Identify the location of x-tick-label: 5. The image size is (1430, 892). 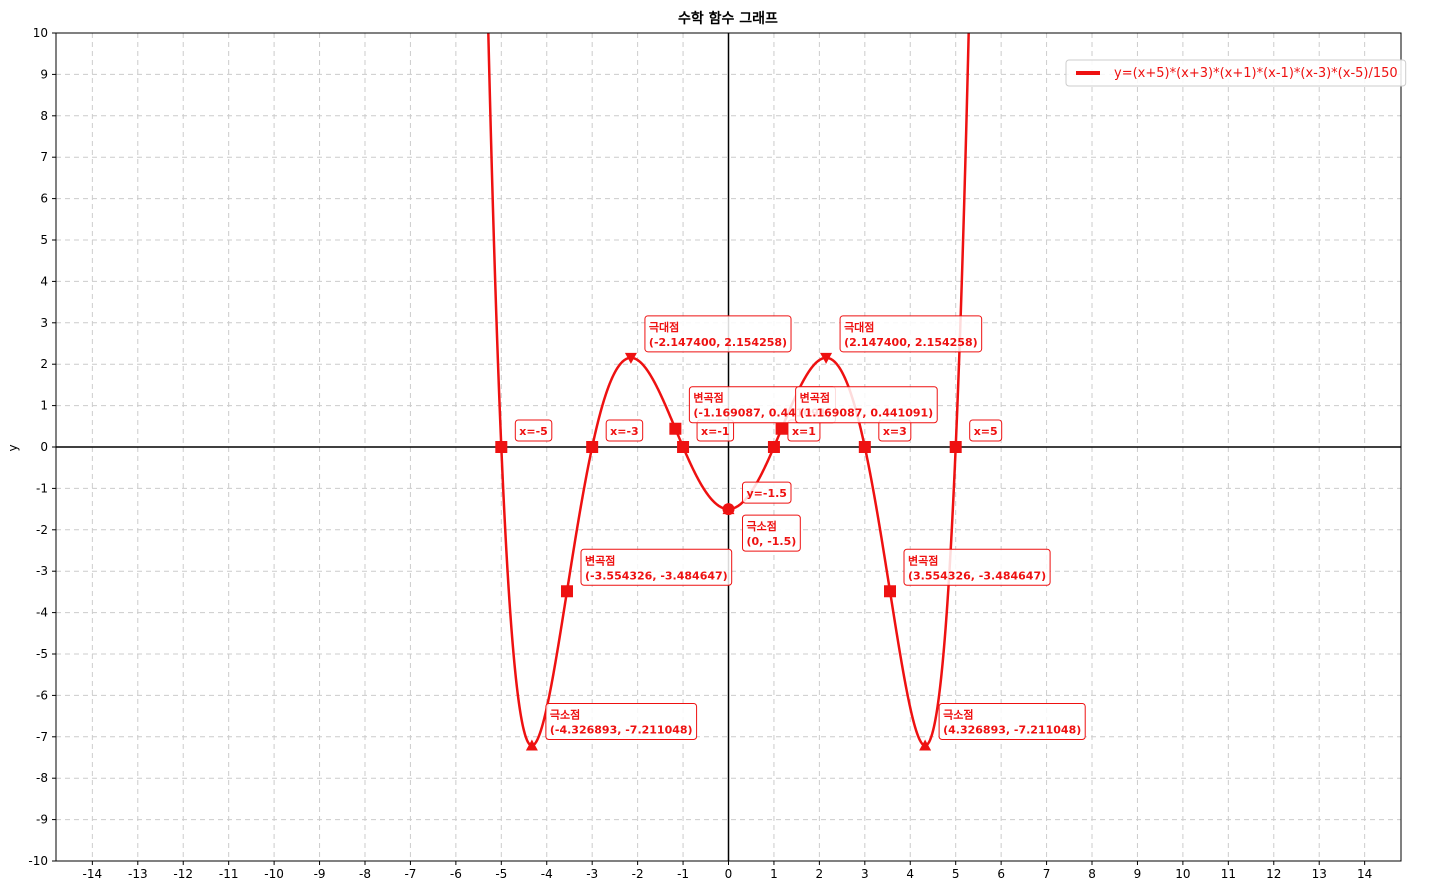
(956, 874).